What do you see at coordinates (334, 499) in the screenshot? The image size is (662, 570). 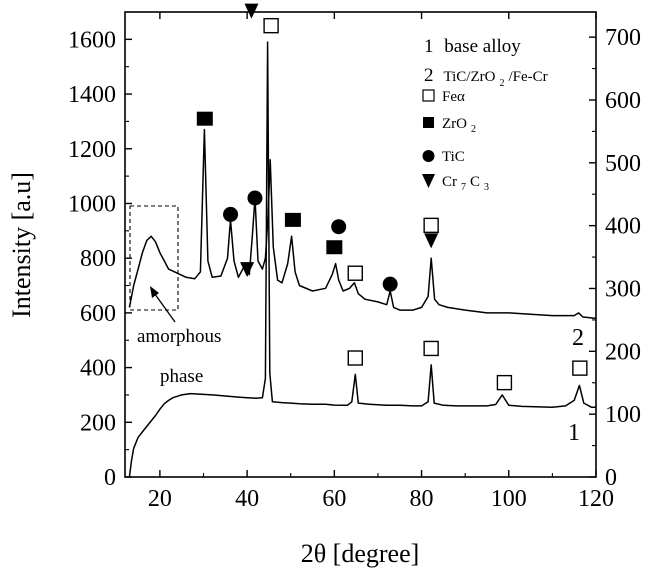 I see `x-tick-label: 60` at bounding box center [334, 499].